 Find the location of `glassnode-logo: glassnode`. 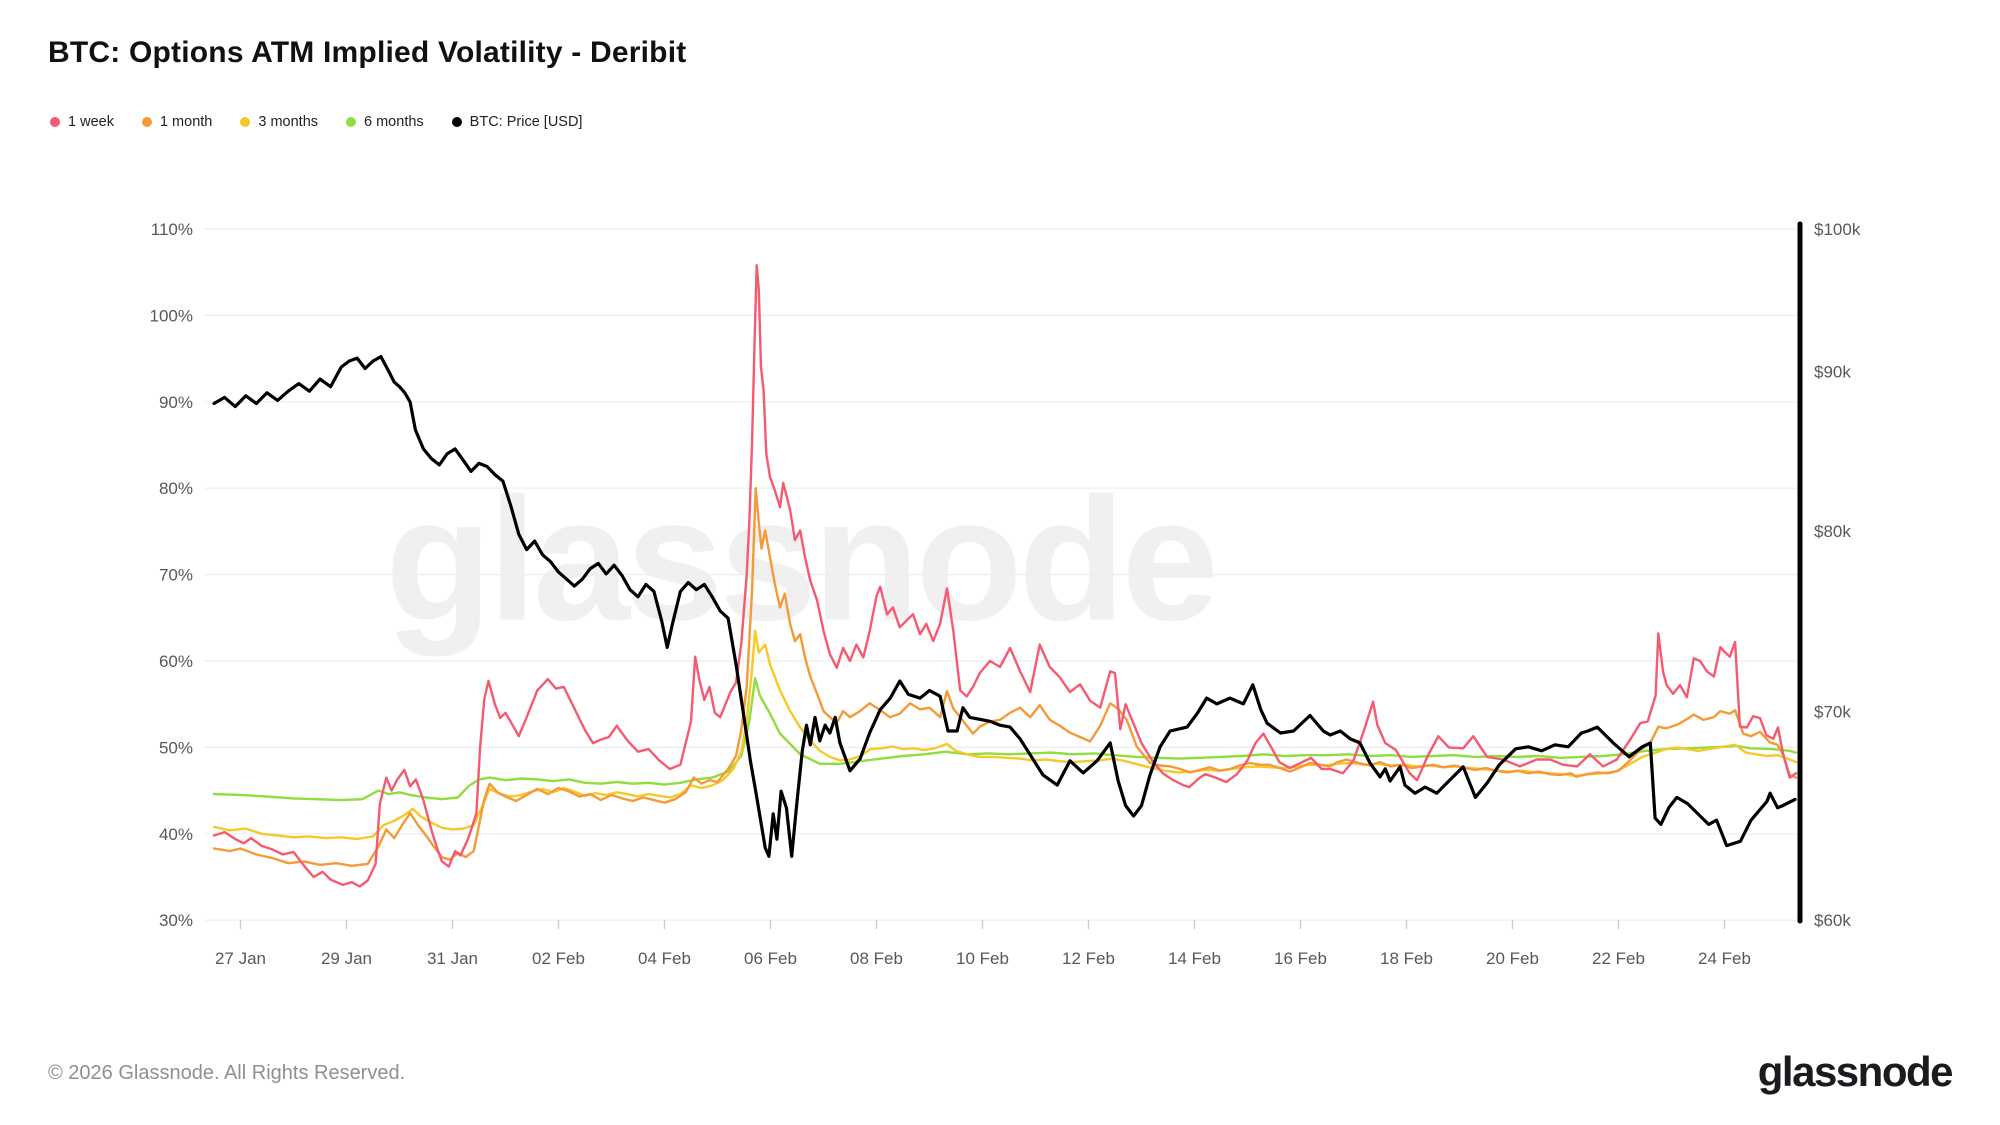

glassnode-logo: glassnode is located at coordinates (1855, 1071).